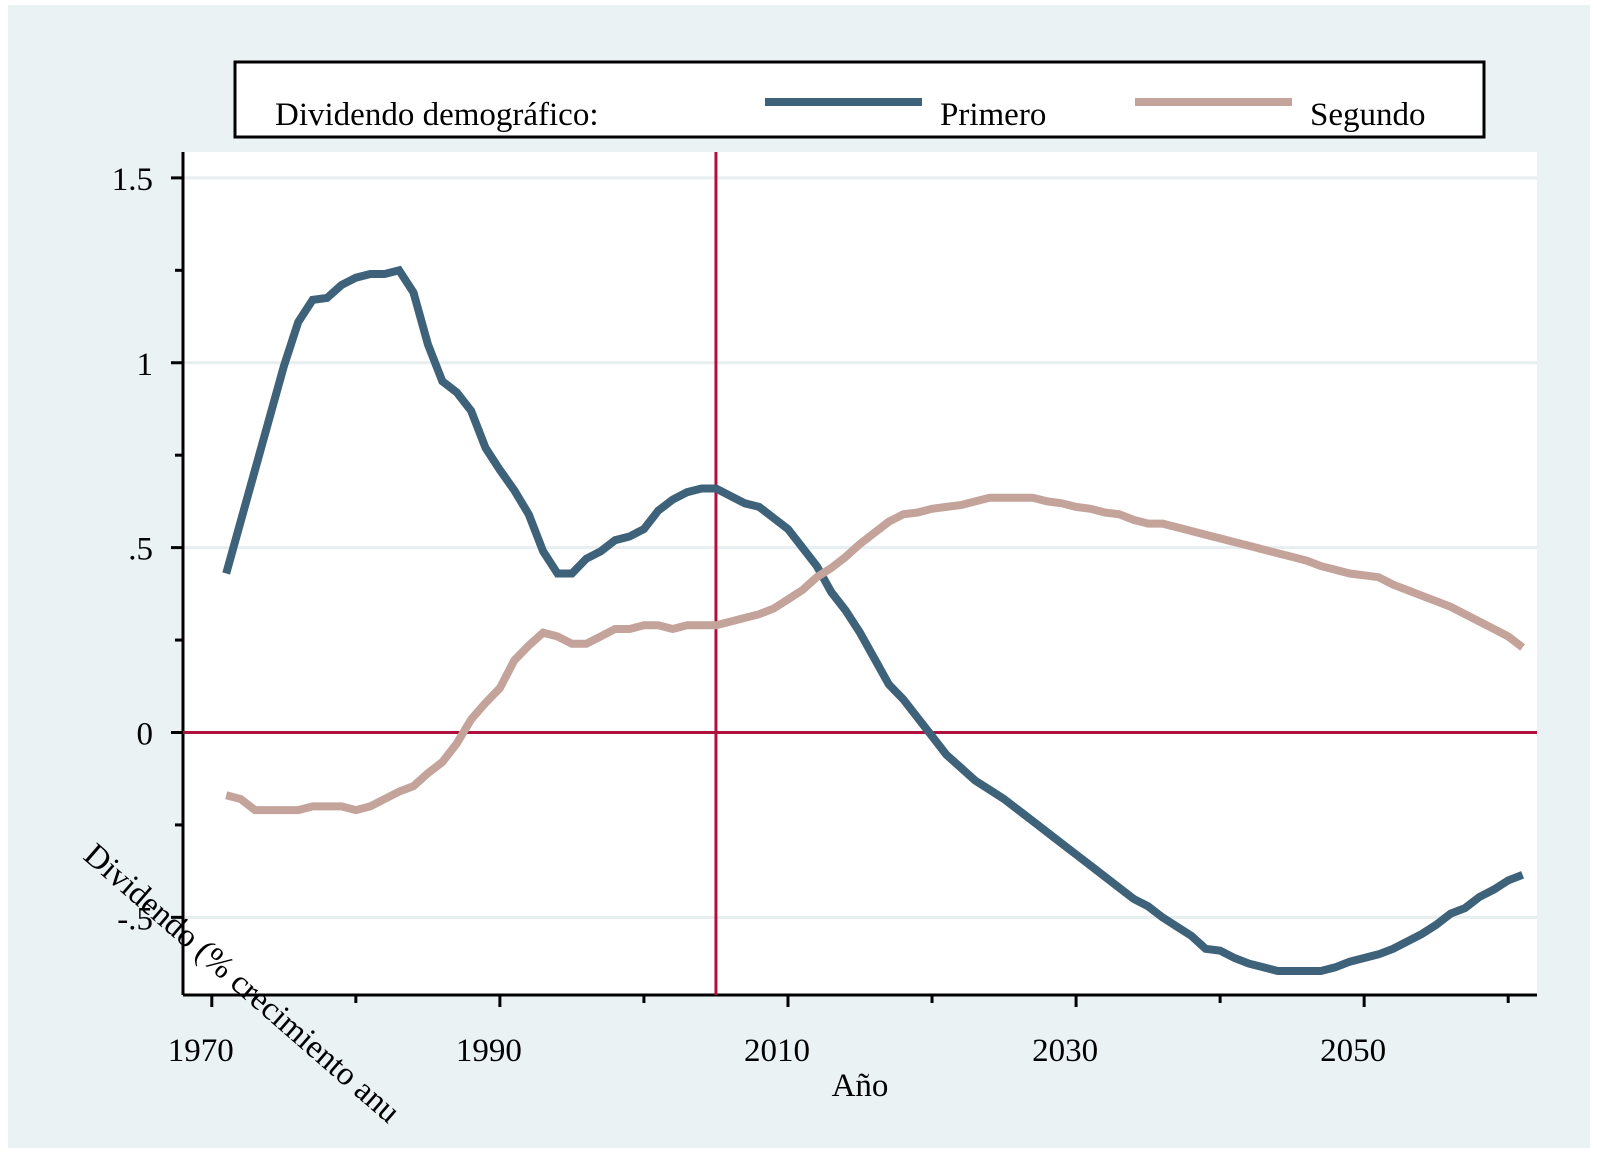 The height and width of the screenshot is (1170, 1597). What do you see at coordinates (140, 550) in the screenshot?
I see `y-tick-label: .5` at bounding box center [140, 550].